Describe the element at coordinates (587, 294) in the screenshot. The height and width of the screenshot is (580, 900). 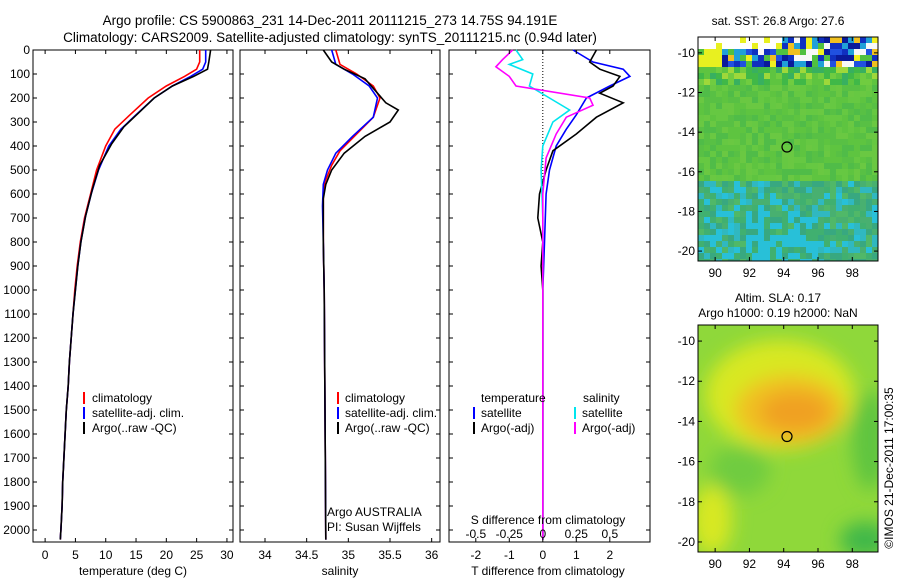
I see `series-line-t-satellite` at that location.